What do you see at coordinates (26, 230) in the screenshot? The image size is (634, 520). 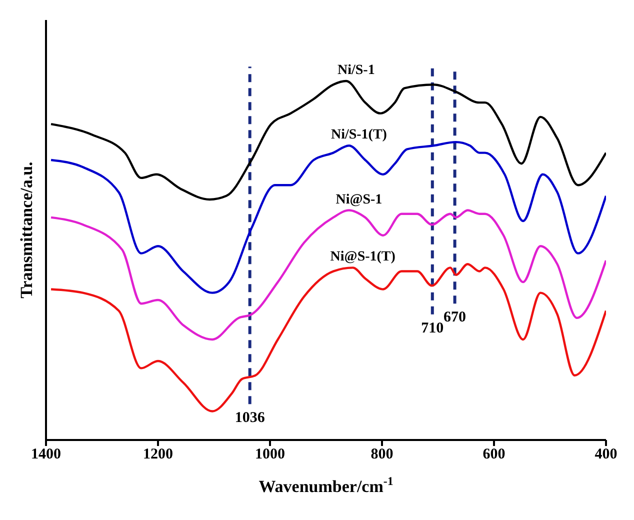 I see `y-axis-title: Transmittance/a.u.` at bounding box center [26, 230].